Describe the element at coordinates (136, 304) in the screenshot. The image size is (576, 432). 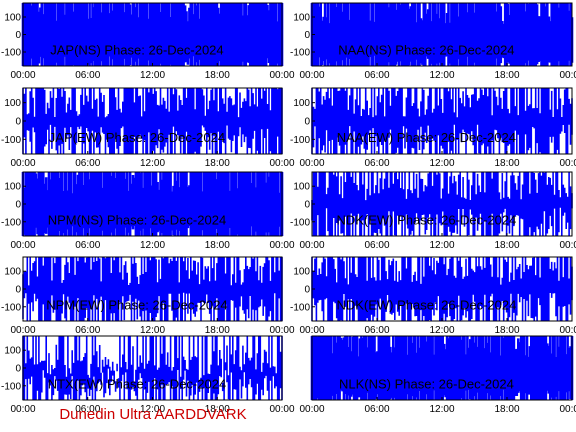
I see `plot-title: NPM(EW) Phase: 26-Dec-2024` at that location.